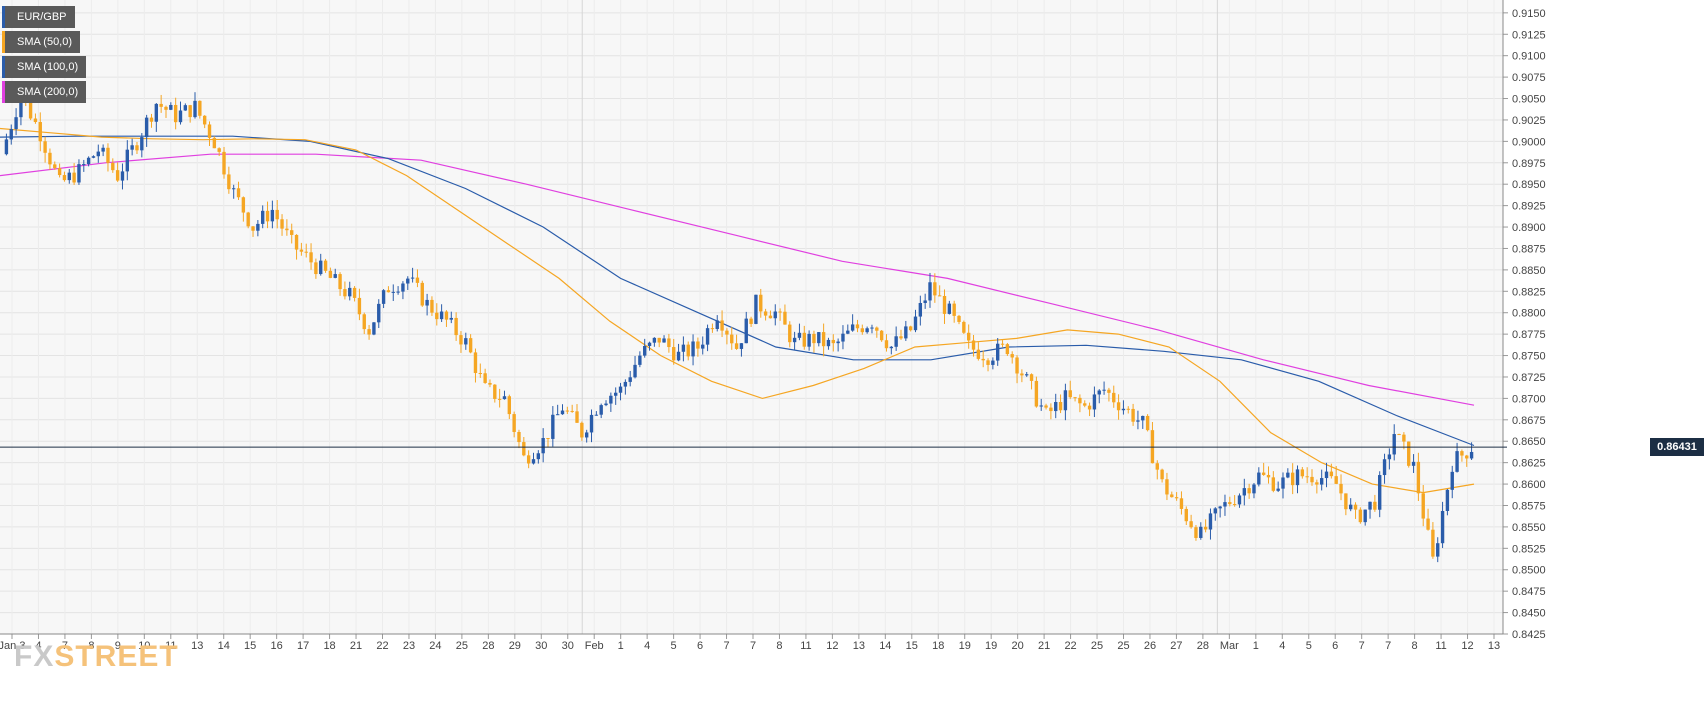 This screenshot has height=717, width=1707. Describe the element at coordinates (859, 646) in the screenshot. I see `x-tick-label: 13` at that location.